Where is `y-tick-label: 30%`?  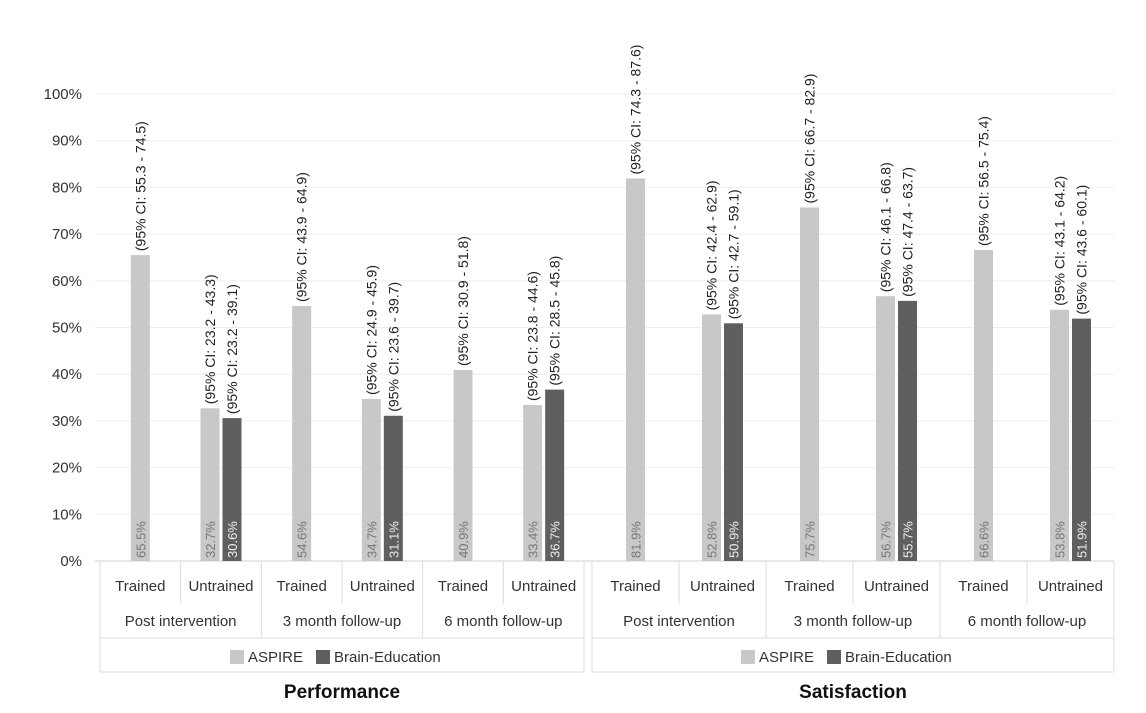 y-tick-label: 30% is located at coordinates (67, 421).